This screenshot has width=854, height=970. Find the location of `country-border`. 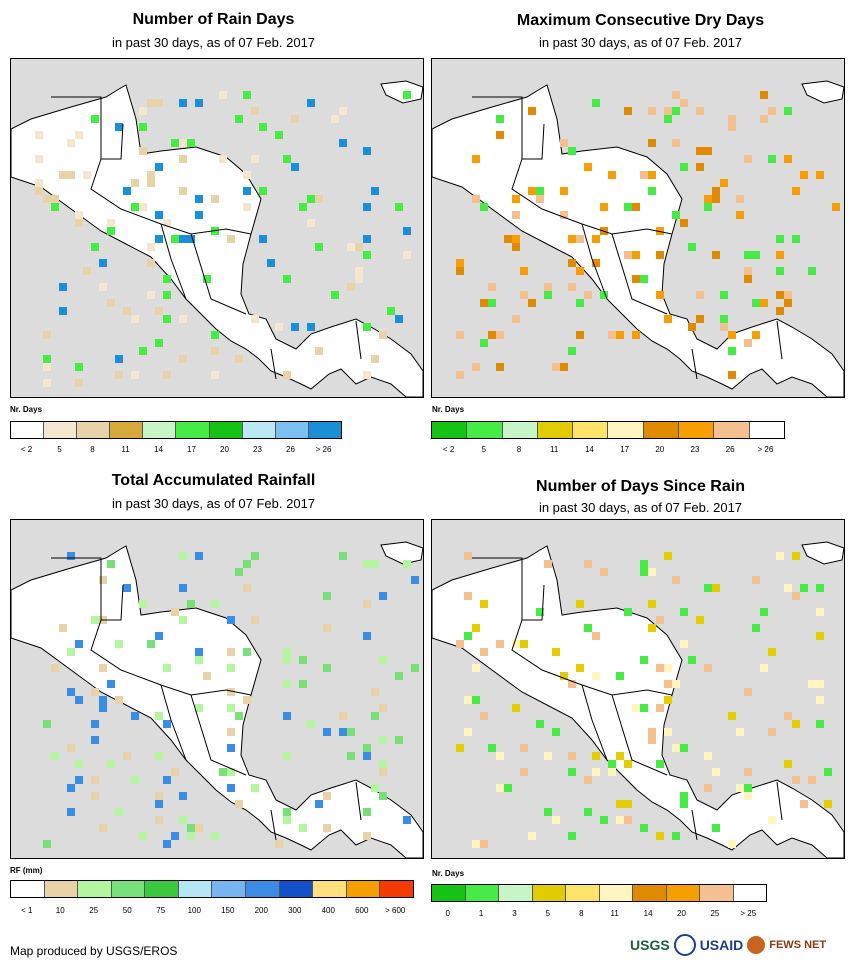

country-border is located at coordinates (173, 722).